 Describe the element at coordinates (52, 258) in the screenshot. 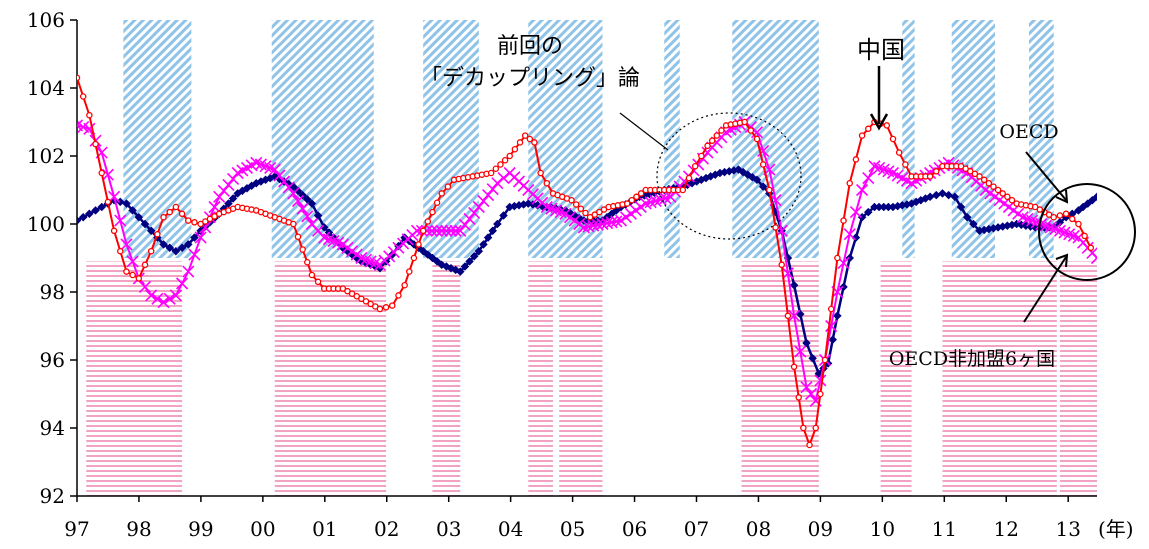

I see `y-ticks: 92 94 96 98 100 102 104 106` at that location.